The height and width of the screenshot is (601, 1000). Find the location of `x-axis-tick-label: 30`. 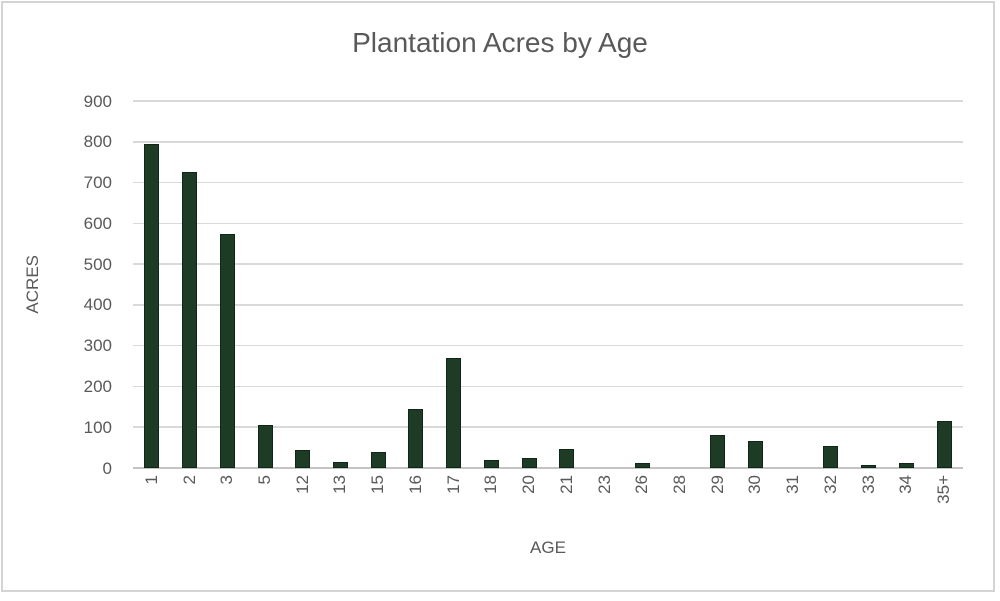

x-axis-tick-label: 30 is located at coordinates (755, 484).